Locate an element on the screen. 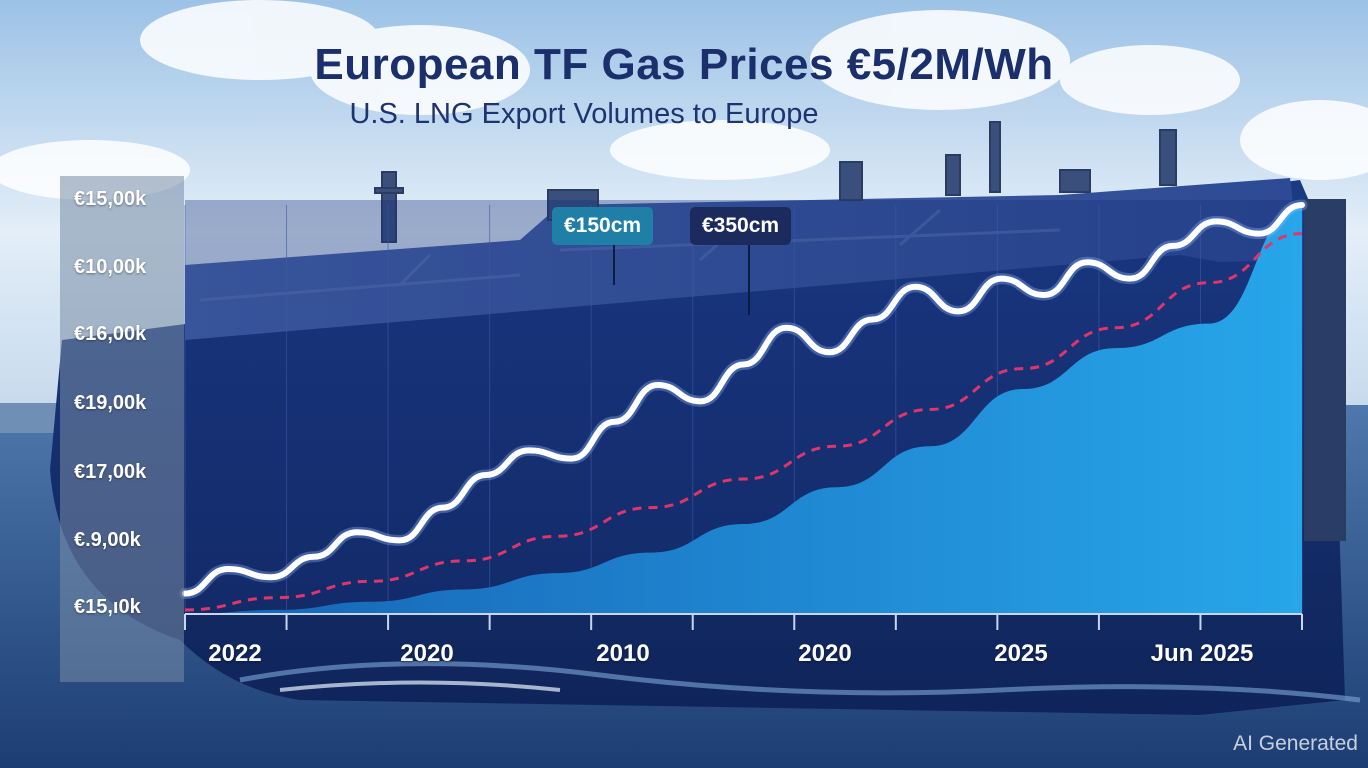  deck-panels is located at coordinates (630, 255).